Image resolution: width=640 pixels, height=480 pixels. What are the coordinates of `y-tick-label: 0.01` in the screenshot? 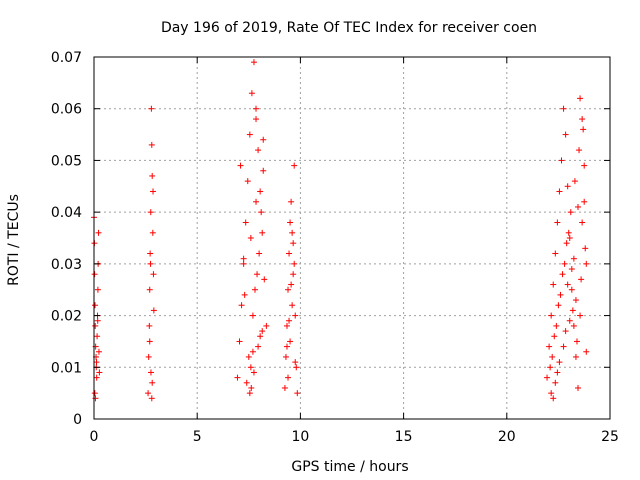 It's located at (66, 368).